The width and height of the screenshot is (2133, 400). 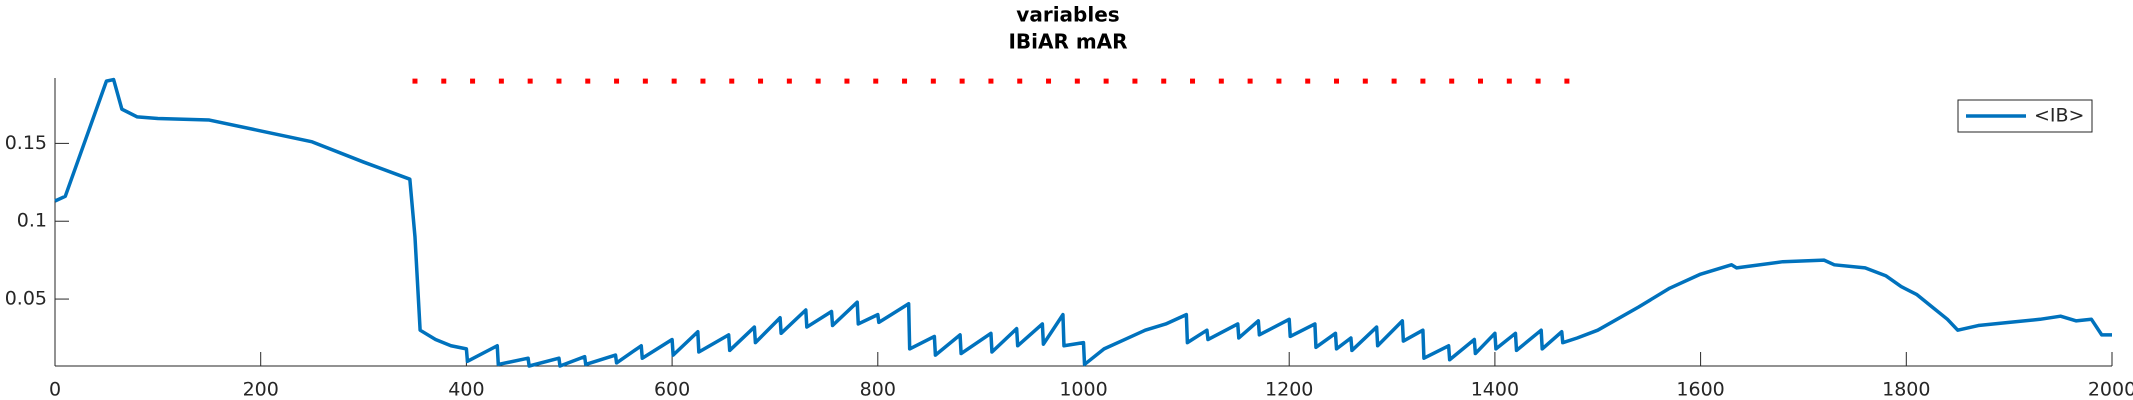 What do you see at coordinates (1700, 389) in the screenshot?
I see `x-tick-label: 1600` at bounding box center [1700, 389].